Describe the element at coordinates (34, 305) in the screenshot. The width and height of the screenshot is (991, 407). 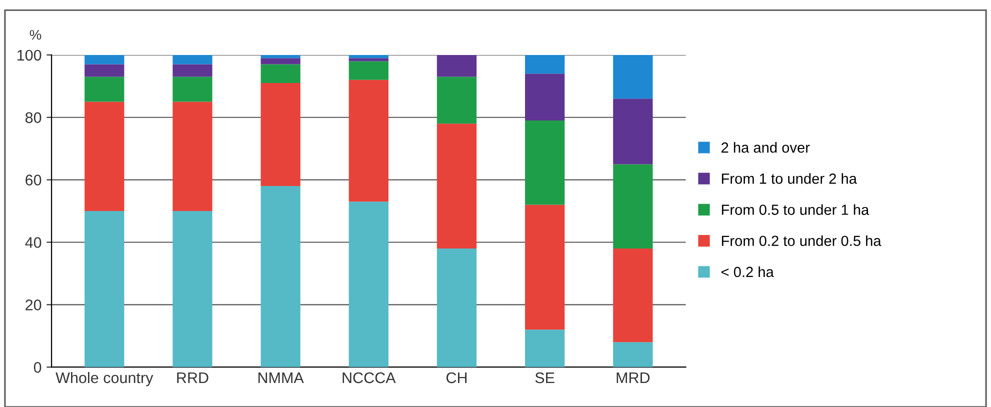
I see `y-tick-label: 20` at that location.